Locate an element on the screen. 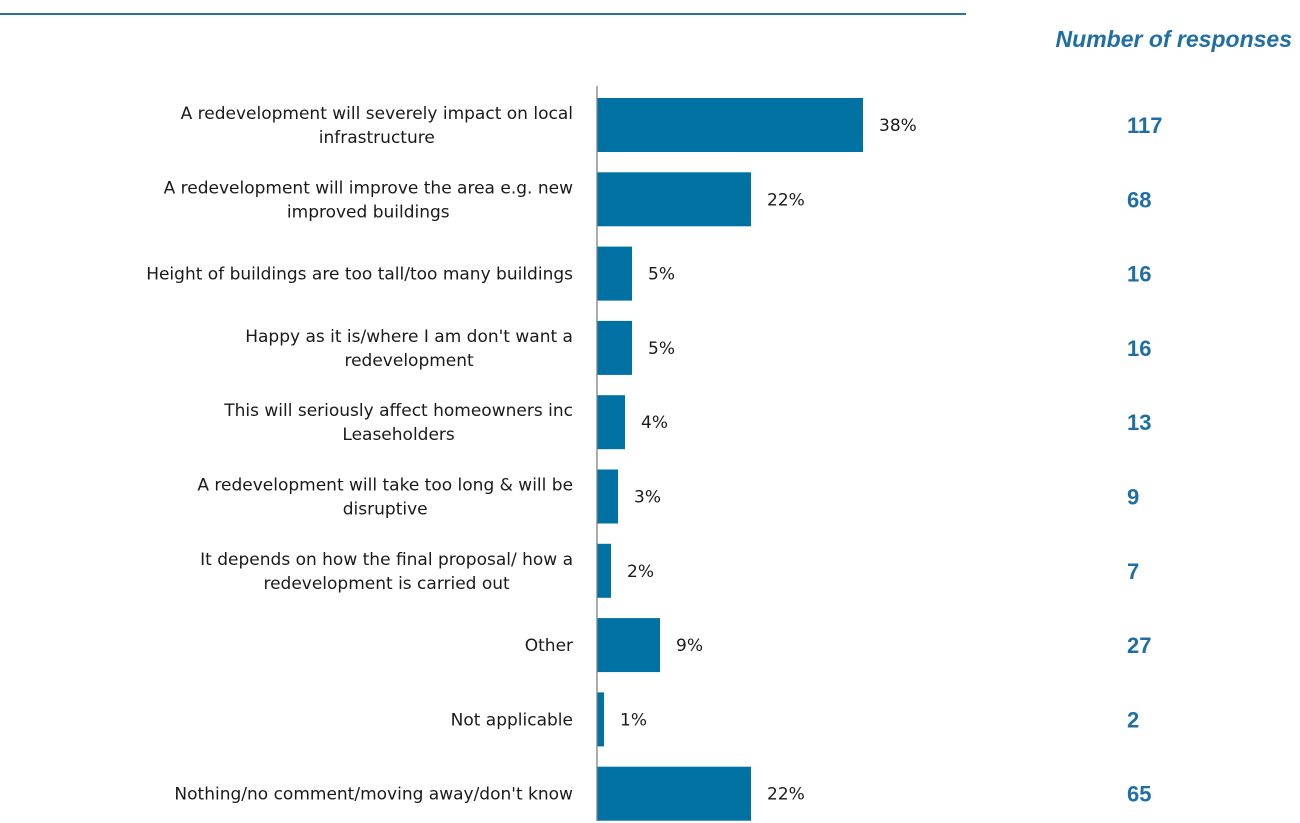  response-count: 9 is located at coordinates (1133, 497).